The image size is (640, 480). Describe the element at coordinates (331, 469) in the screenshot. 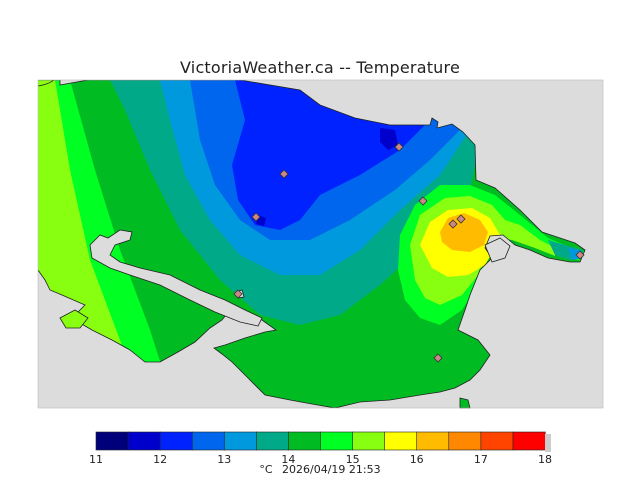

I see `legend-timestamp: 2026/04/19 21:53` at that location.